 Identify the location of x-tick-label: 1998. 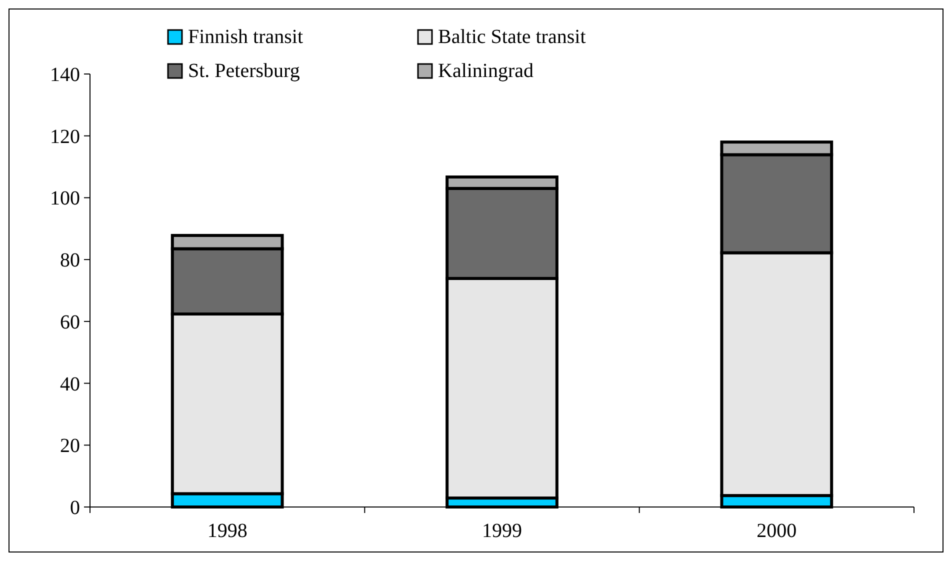
(227, 531).